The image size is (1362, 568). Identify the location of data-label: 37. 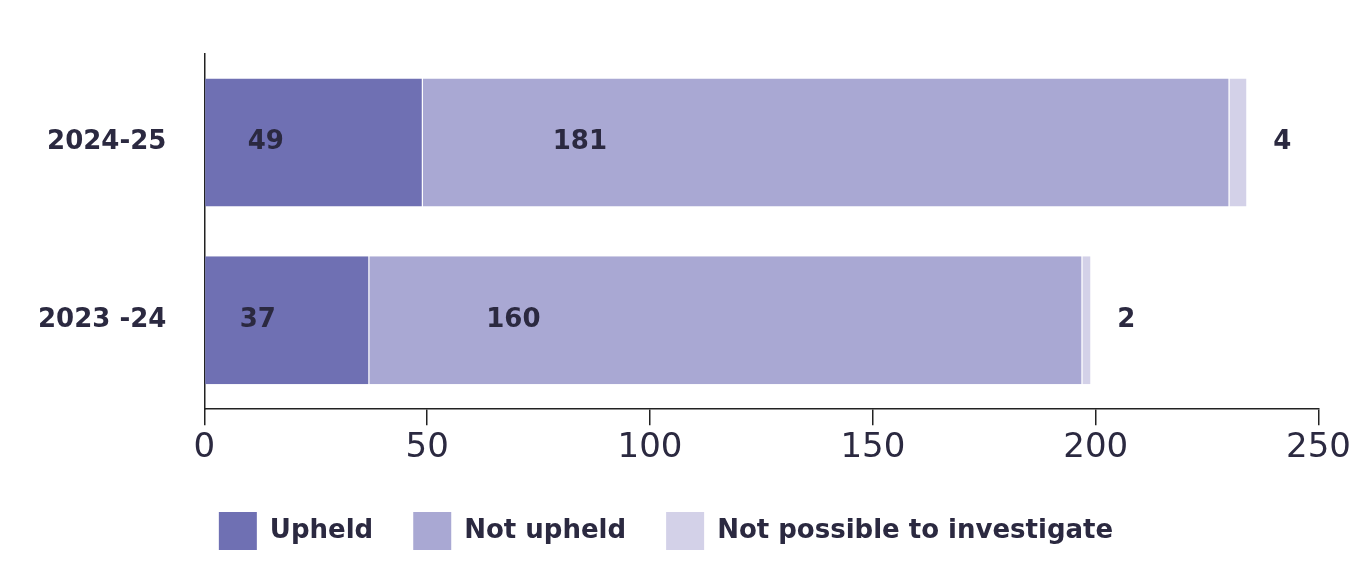
(257, 318).